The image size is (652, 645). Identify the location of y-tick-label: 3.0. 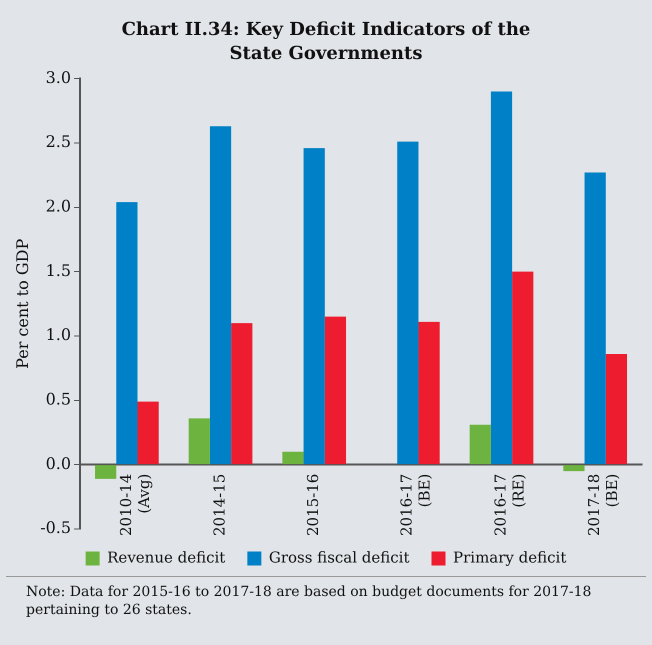
(59, 77).